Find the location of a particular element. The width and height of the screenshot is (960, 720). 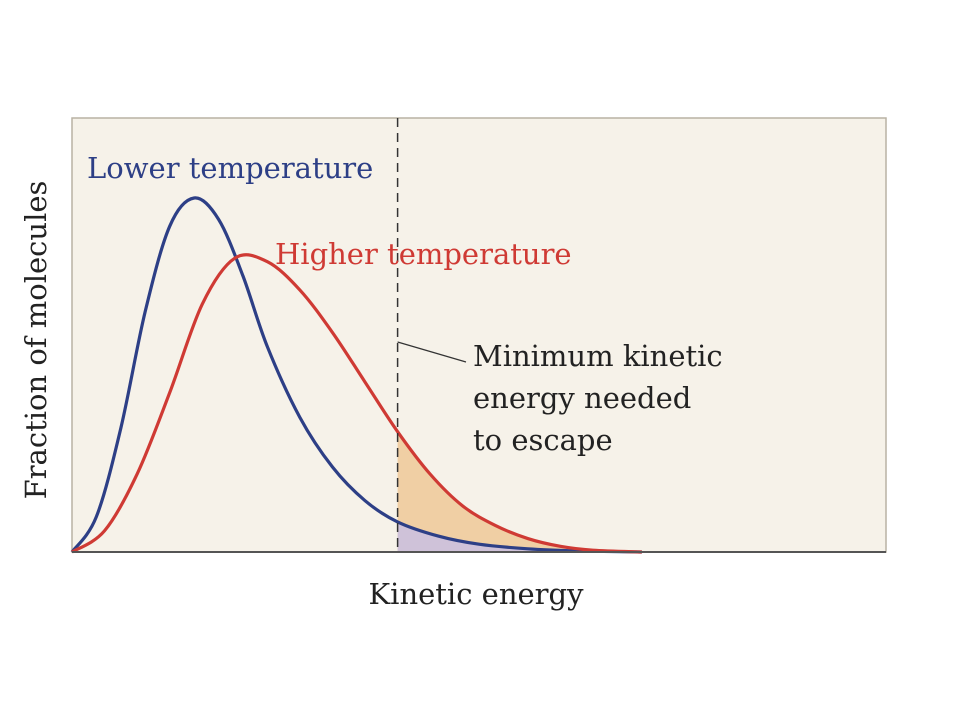

escape-region is located at coordinates (519, 491).